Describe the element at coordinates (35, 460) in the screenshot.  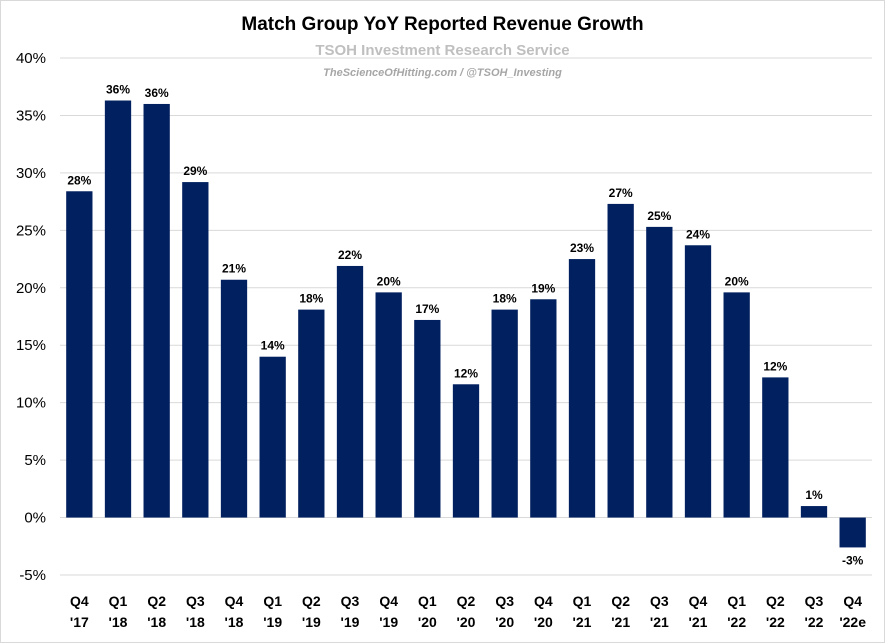
I see `y-tick-label: 5%` at that location.